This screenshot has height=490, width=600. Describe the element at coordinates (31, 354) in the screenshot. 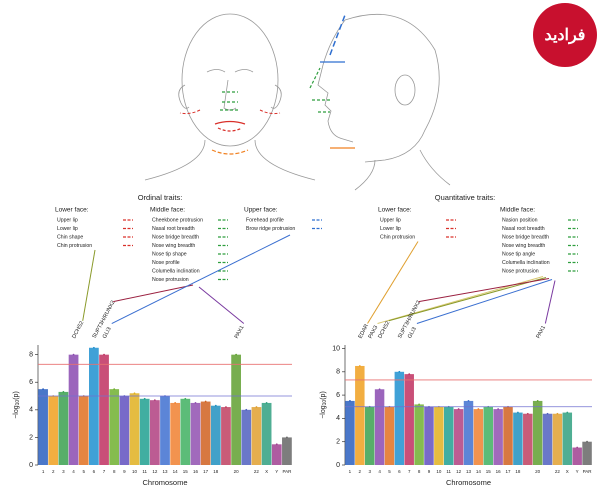

I see `y-tick-label: 8` at that location.